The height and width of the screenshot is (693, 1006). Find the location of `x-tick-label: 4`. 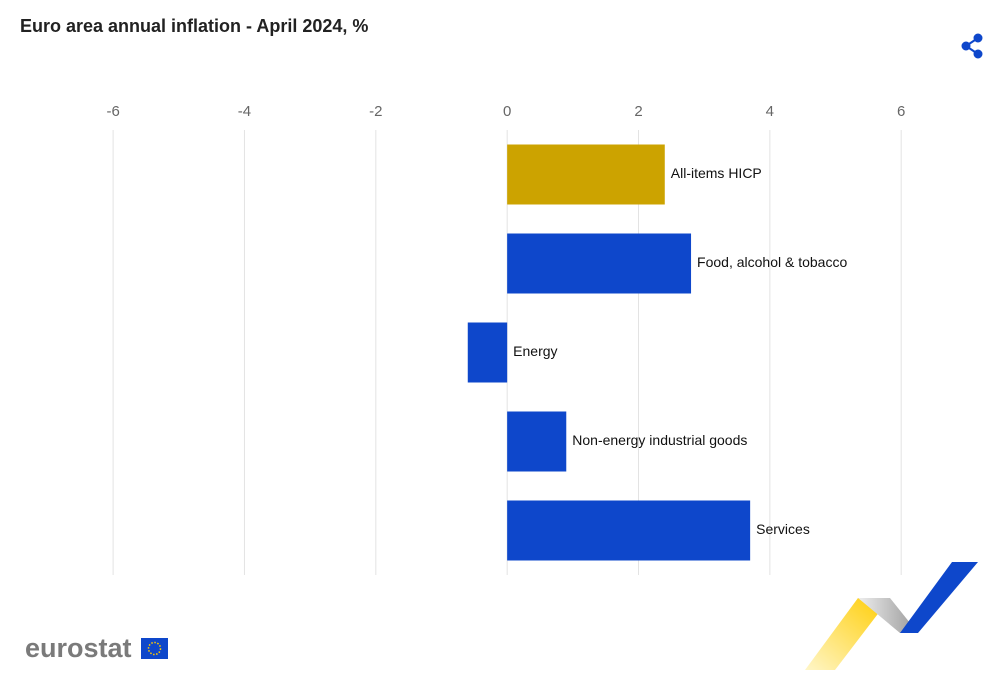

x-tick-label: 4 is located at coordinates (770, 111).